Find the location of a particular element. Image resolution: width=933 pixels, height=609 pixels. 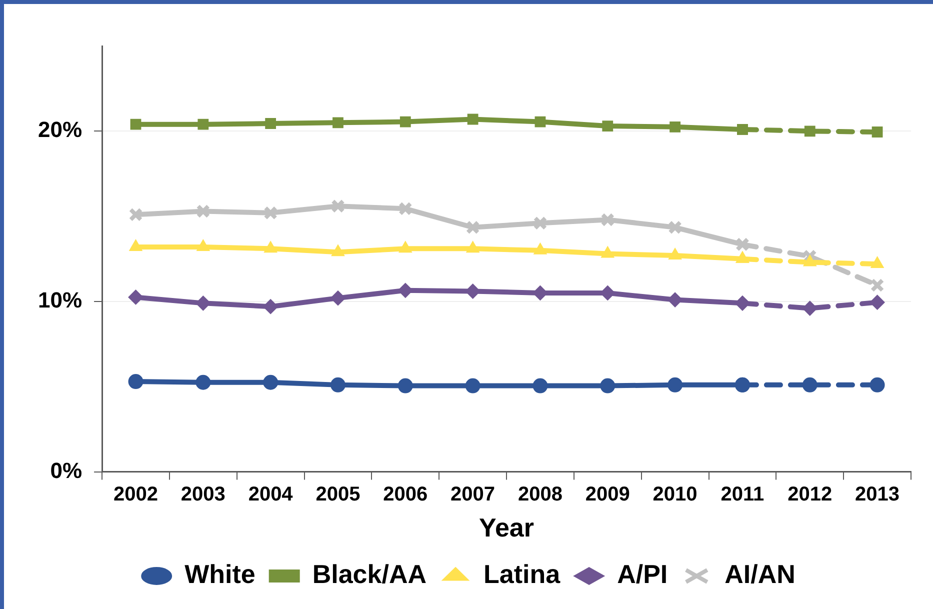

x-tick-label: 2013 is located at coordinates (877, 494).